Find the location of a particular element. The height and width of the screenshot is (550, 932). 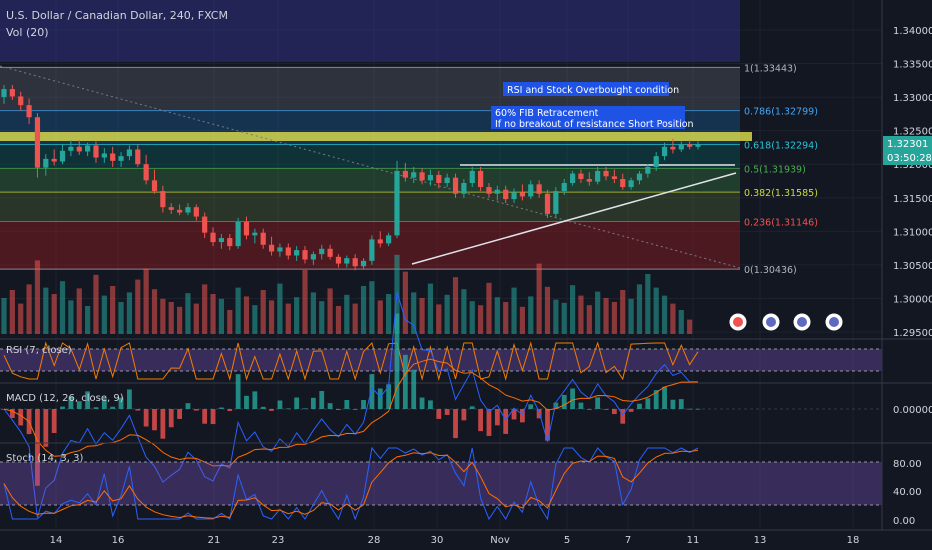

event-flags is located at coordinates (786, 322).